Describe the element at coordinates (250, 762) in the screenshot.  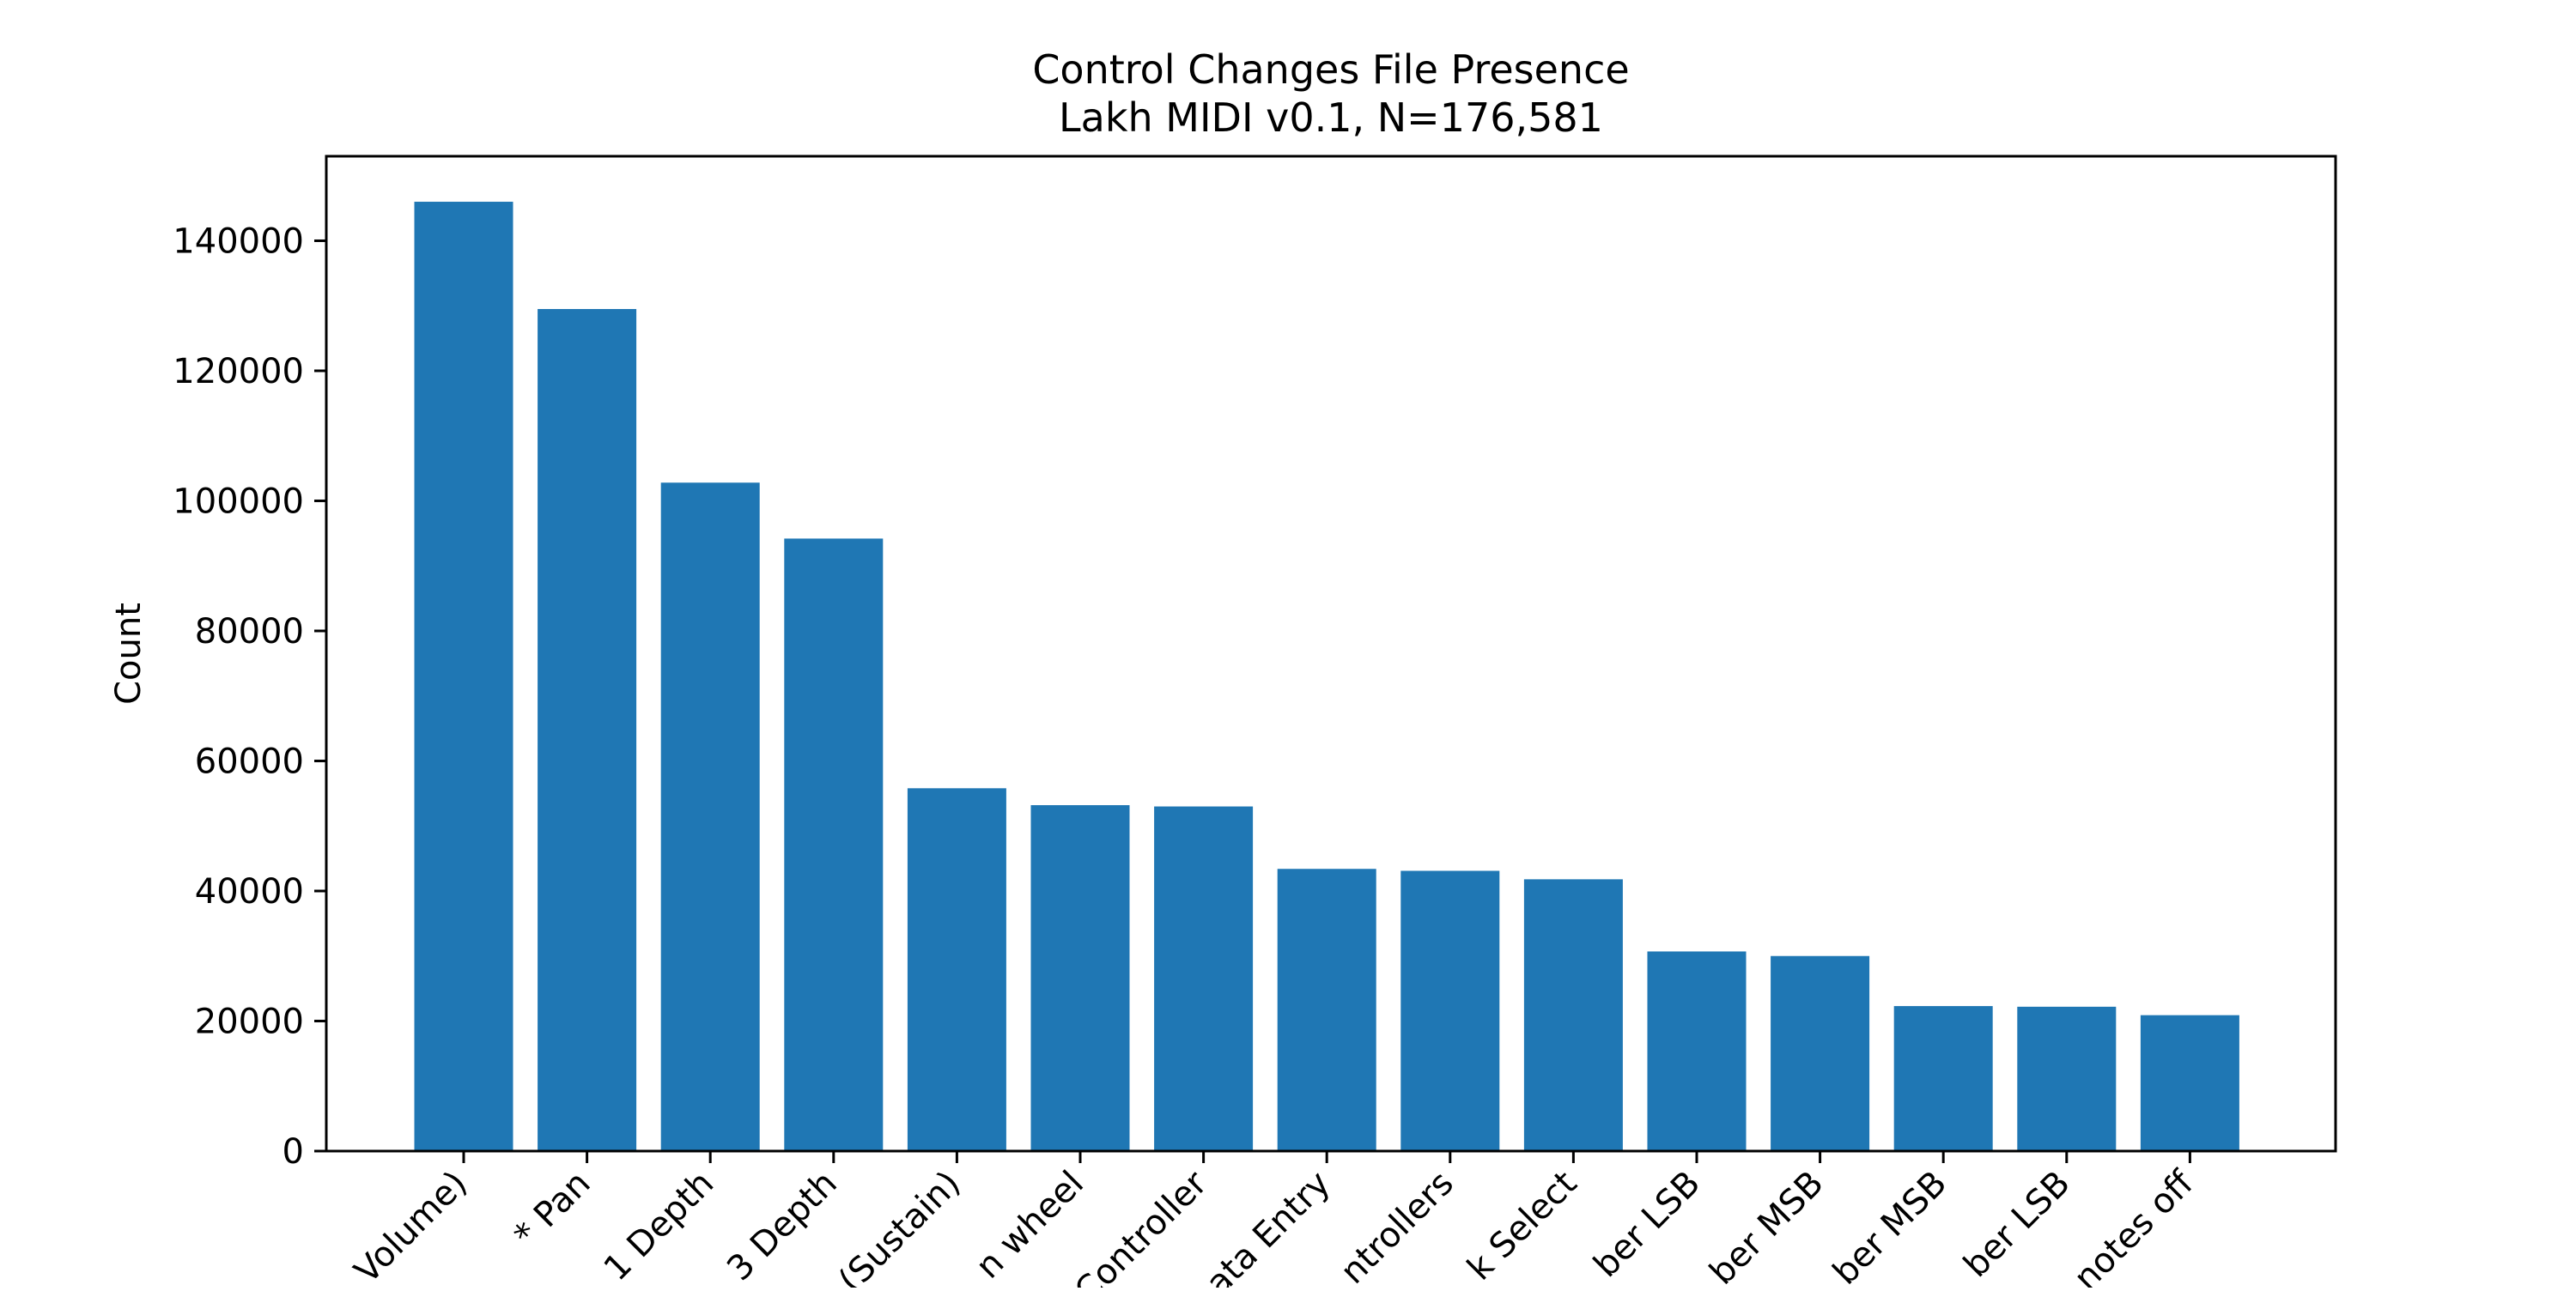
I see `y-tick-label-3: 60000` at that location.